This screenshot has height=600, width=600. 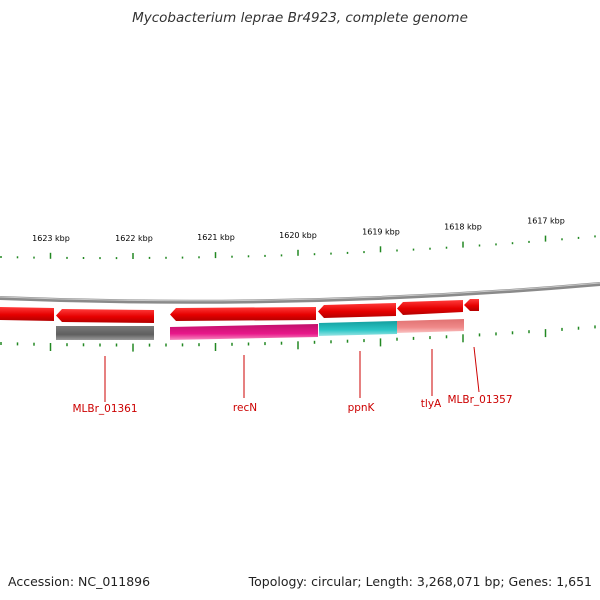 What do you see at coordinates (292, 374) in the screenshot?
I see `label-leader-lines` at bounding box center [292, 374].